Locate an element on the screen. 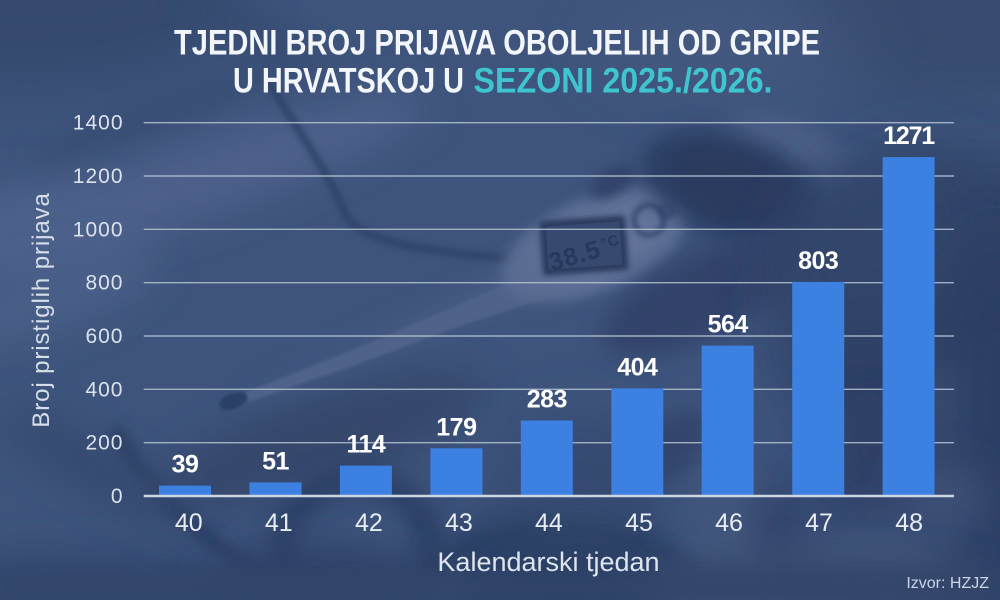 The width and height of the screenshot is (1000, 600). svg-text: 179 is located at coordinates (456, 427).